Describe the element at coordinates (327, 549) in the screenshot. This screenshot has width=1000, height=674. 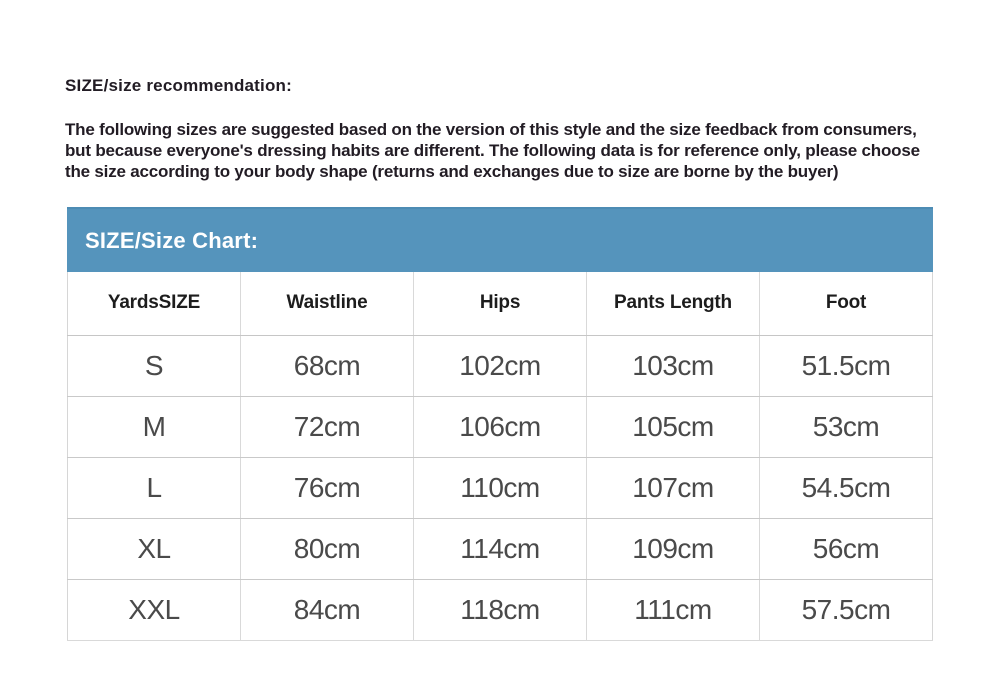
I see `waistline-value: 80cm` at that location.